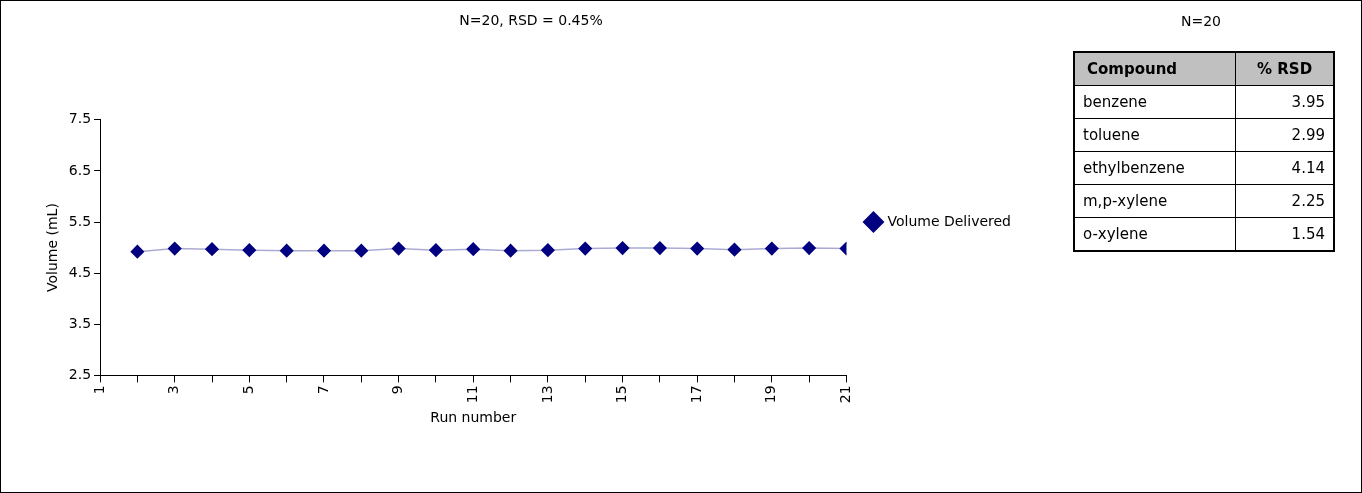  Describe the element at coordinates (949, 220) in the screenshot. I see `legend-label: Volume Delivered` at that location.